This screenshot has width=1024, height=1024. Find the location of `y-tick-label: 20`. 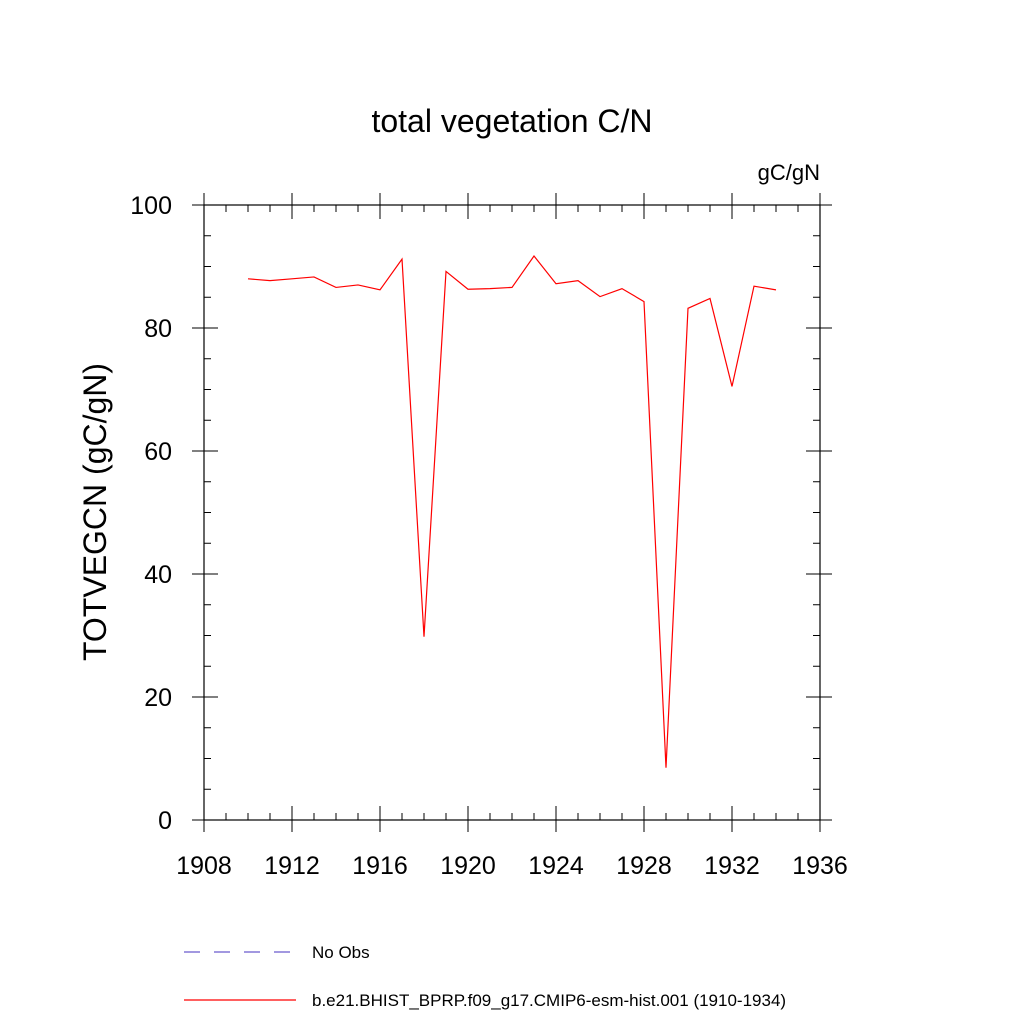

y-tick-label: 20 is located at coordinates (158, 698).